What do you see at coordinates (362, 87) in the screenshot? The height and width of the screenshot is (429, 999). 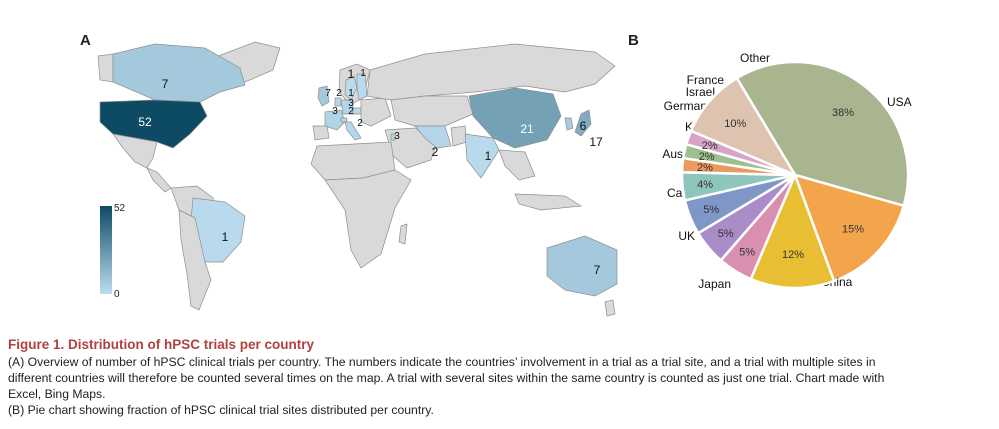 I see `finland-shape` at bounding box center [362, 87].